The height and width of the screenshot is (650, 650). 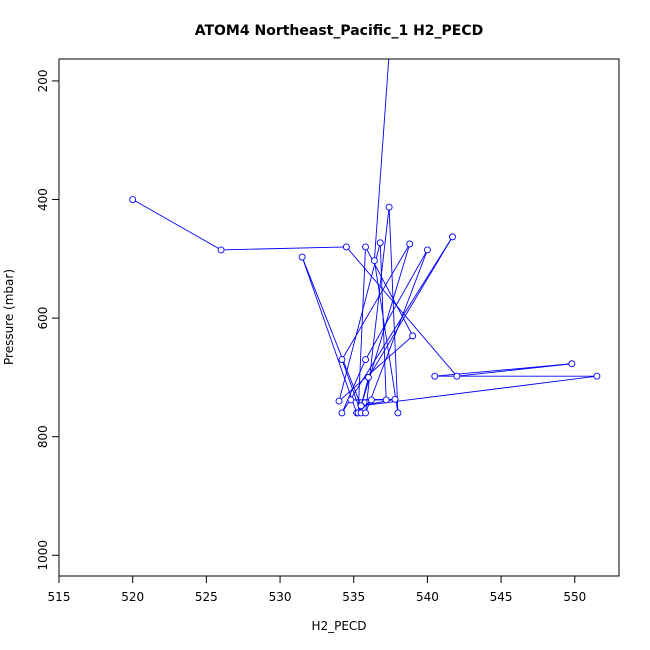 I want to click on x-tick-label: 530, so click(x=280, y=597).